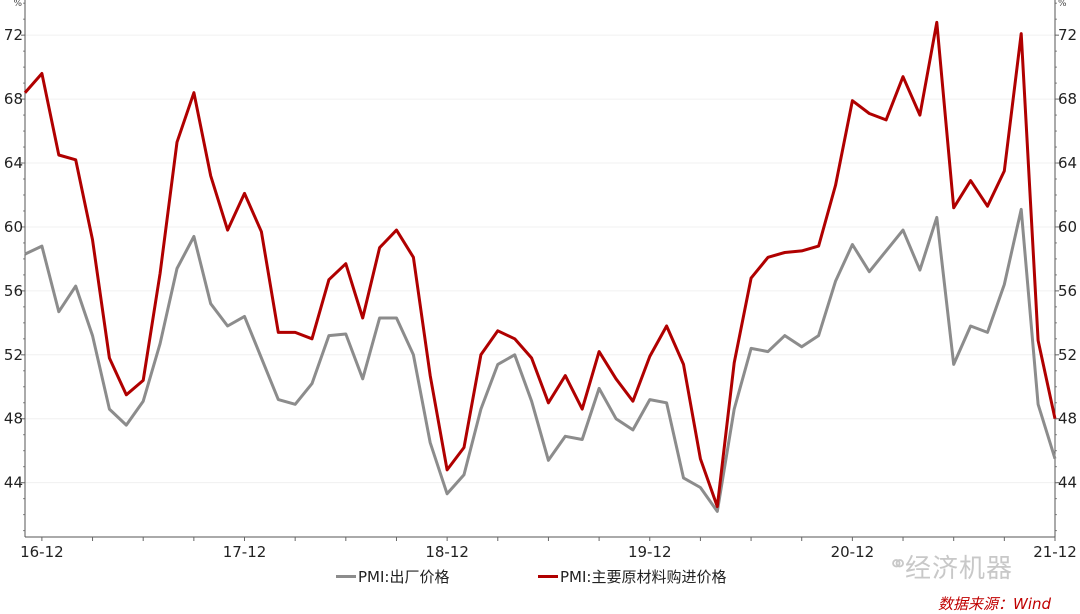  Describe the element at coordinates (548, 576) in the screenshot. I see `legend-swatch-red` at that location.